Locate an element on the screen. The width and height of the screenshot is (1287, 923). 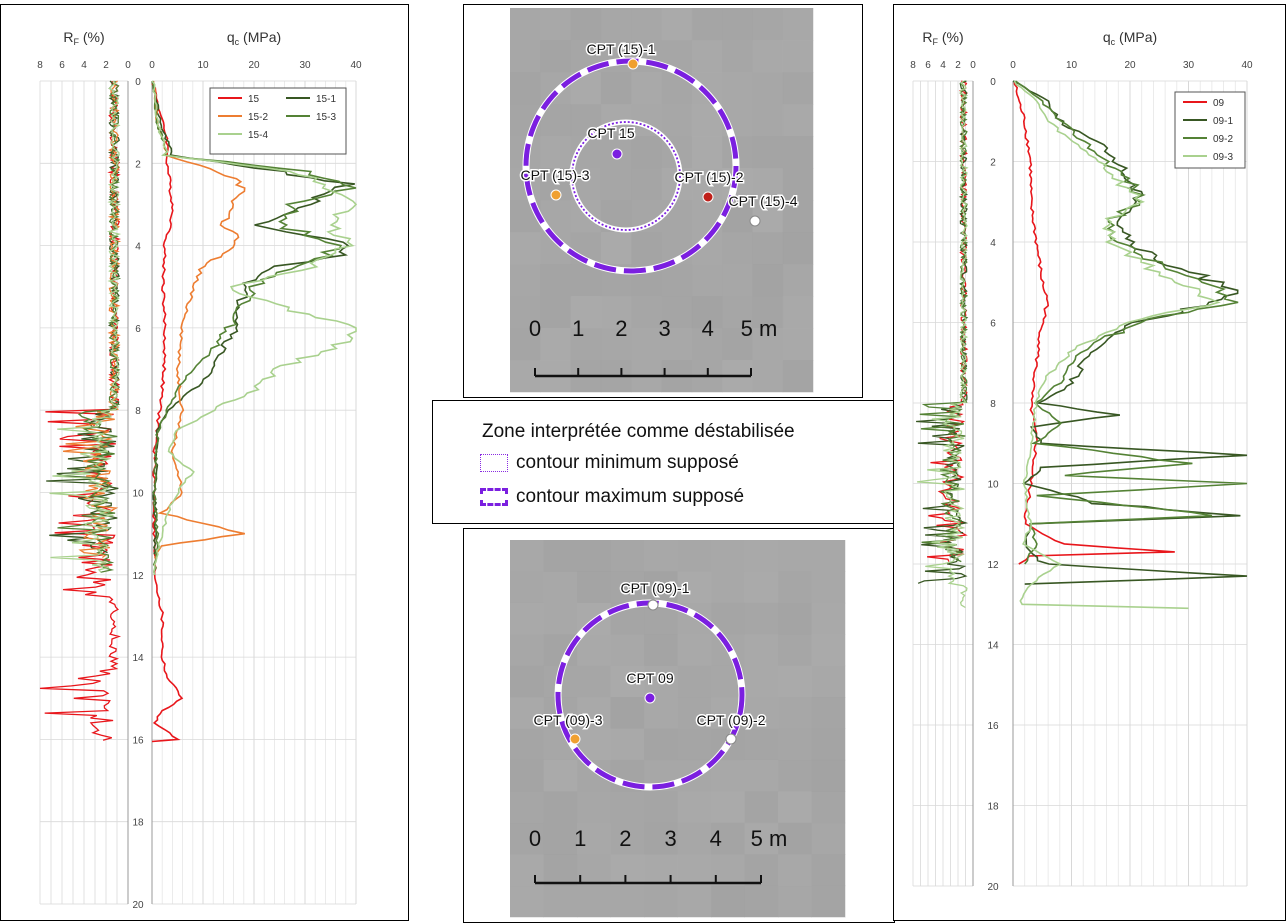
legend-label: 09 is located at coordinates (1219, 103).